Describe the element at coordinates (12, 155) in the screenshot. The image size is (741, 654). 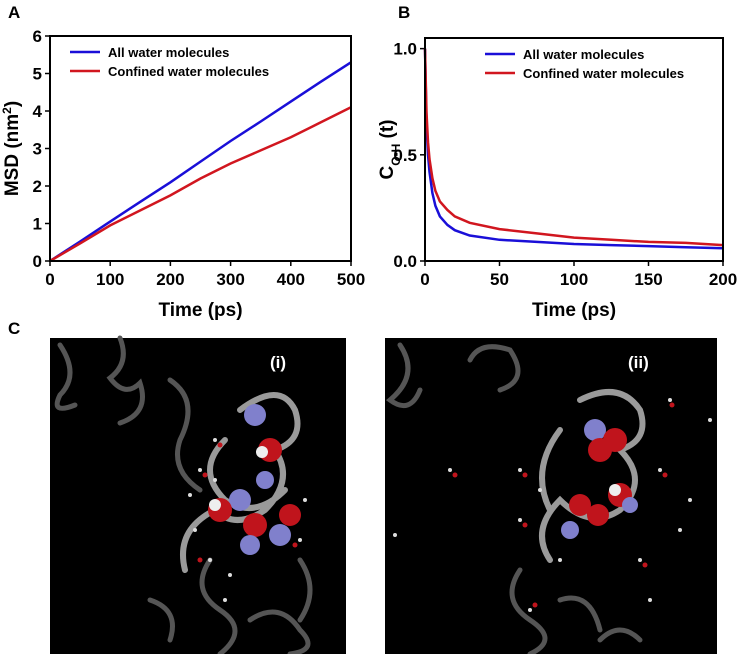
I see `y-axis-title-part: MSD (nm` at that location.